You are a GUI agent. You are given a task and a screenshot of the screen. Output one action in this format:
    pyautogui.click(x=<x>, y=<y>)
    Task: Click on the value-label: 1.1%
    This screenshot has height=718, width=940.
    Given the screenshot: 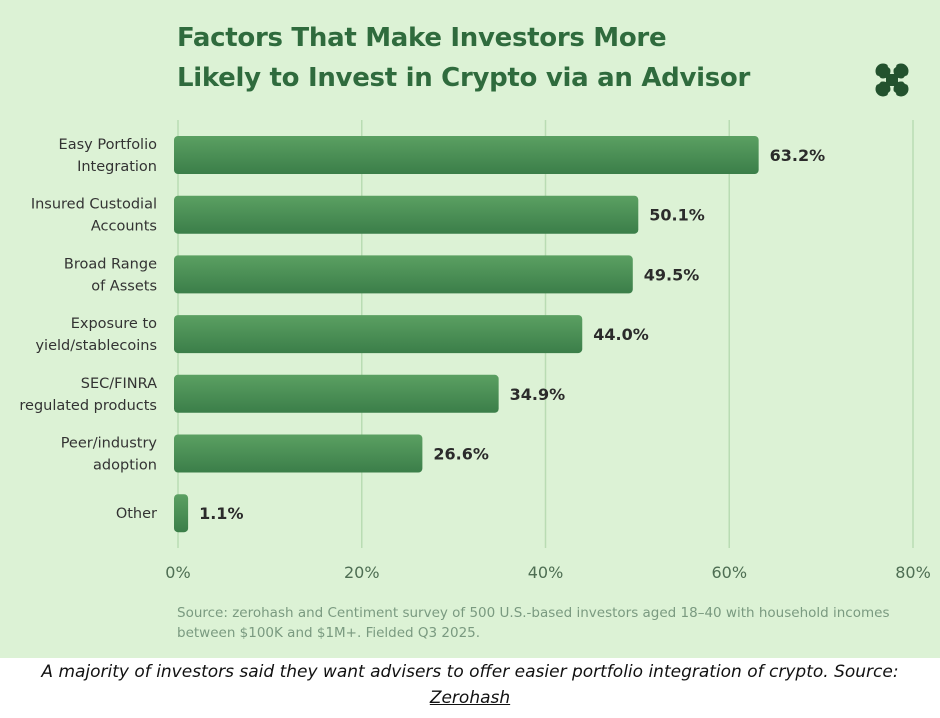 What is the action you would take?
    pyautogui.click(x=221, y=513)
    